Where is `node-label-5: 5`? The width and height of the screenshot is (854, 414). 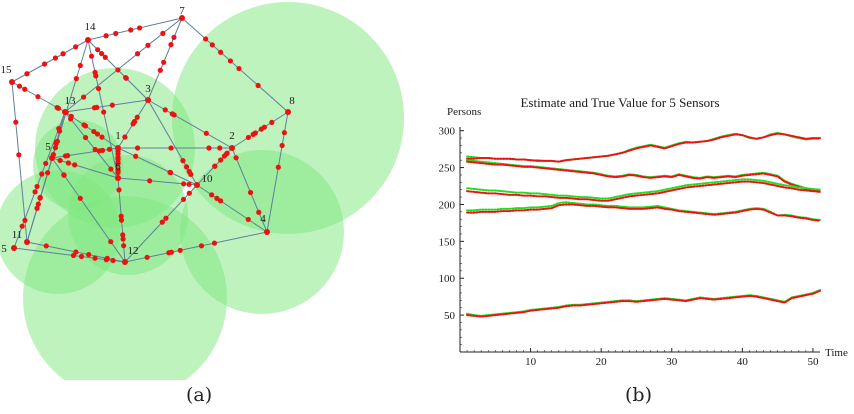
node-label-5: 5 is located at coordinates (4, 249).